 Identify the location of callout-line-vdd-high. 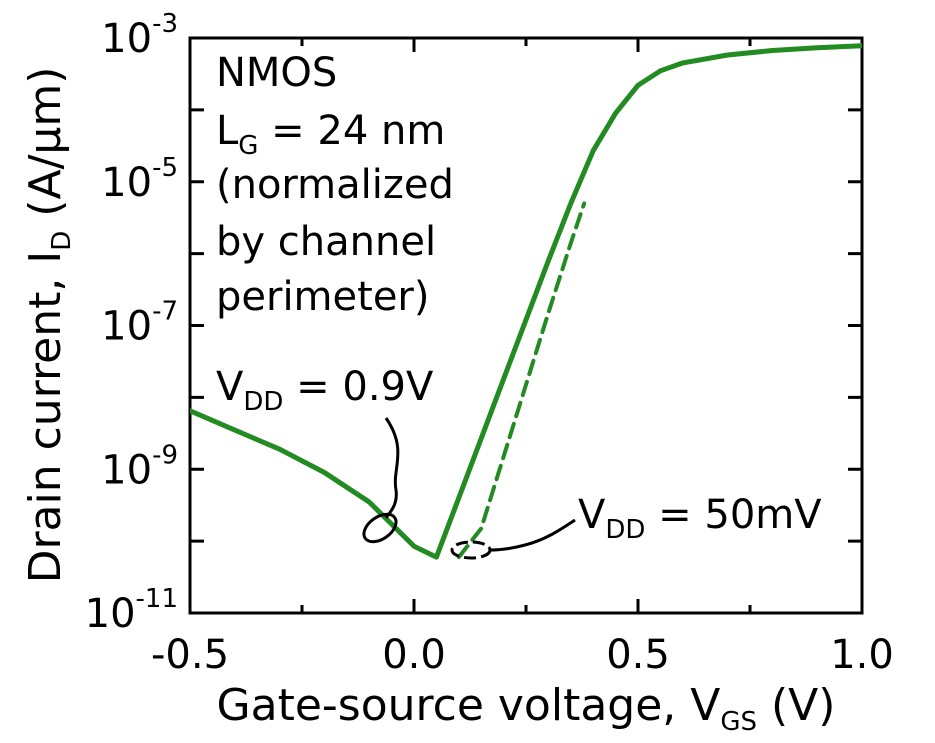
(392, 468).